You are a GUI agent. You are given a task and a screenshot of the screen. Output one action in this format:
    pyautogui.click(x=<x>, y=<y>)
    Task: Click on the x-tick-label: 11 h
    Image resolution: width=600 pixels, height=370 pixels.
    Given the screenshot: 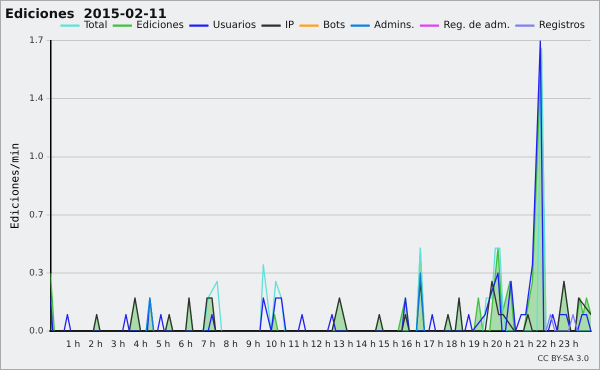 What is the action you would take?
    pyautogui.click(x=298, y=345)
    